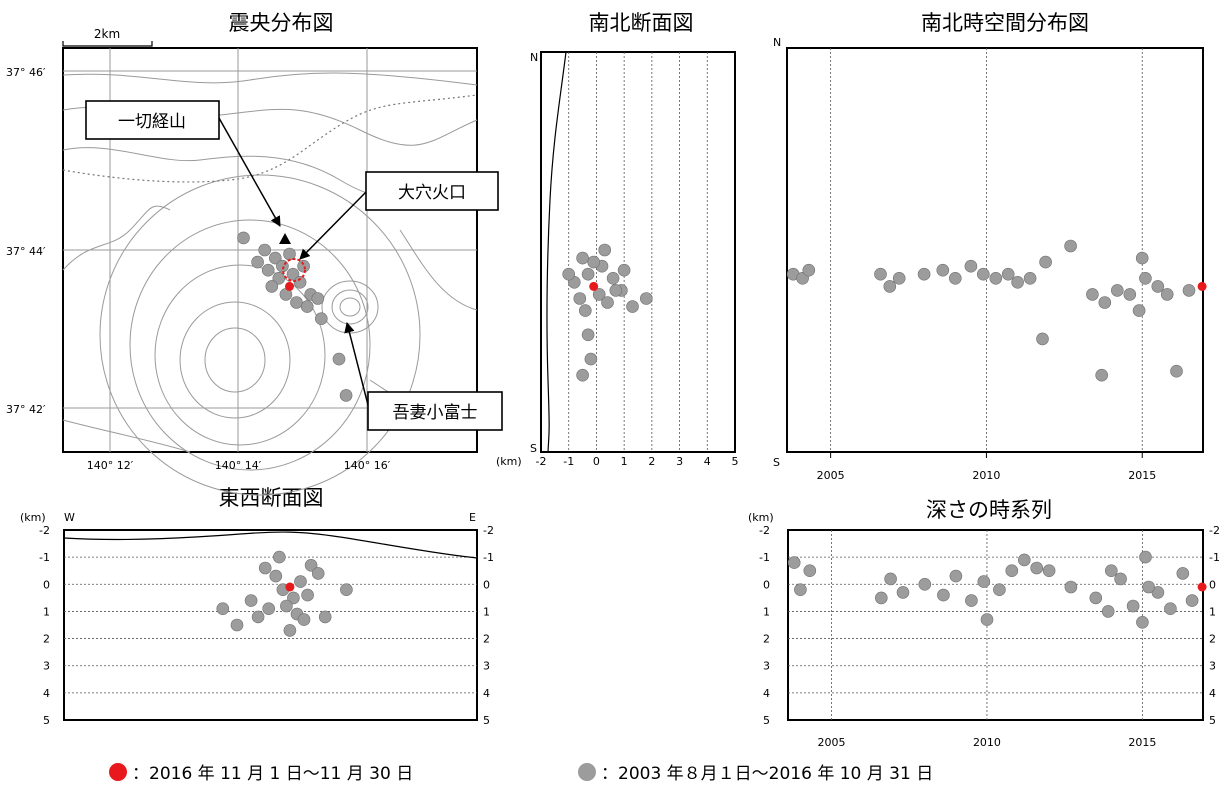  What do you see at coordinates (533, 448) in the screenshot?
I see `ns-south-label: S` at bounding box center [533, 448].